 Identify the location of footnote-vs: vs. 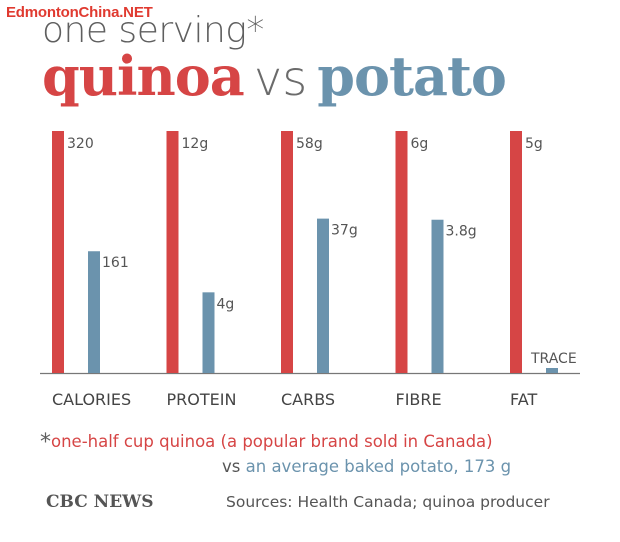
(231, 466).